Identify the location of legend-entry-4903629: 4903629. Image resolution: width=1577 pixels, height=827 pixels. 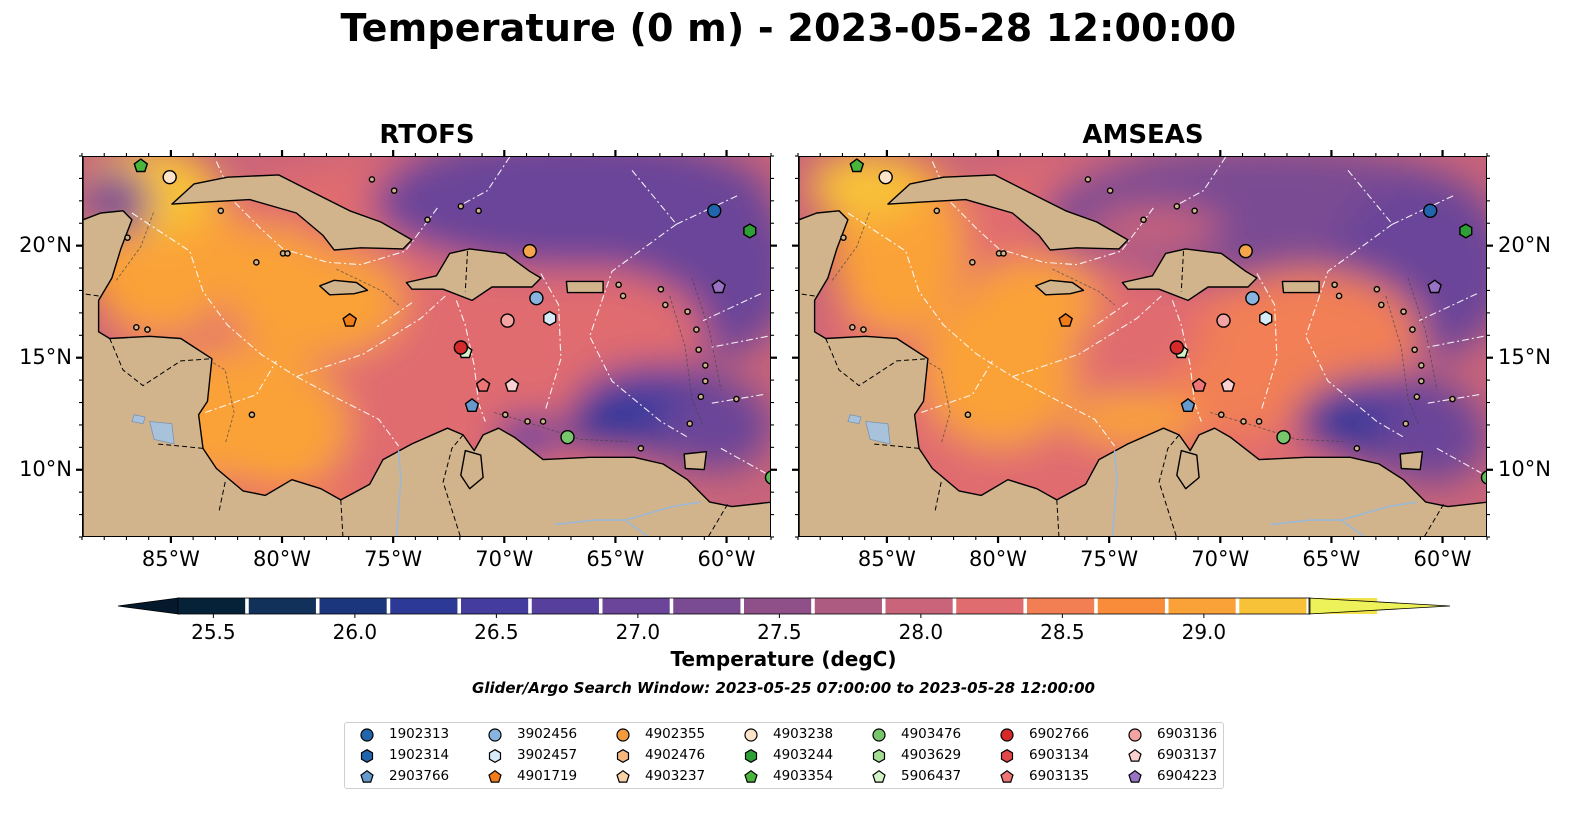
(931, 756).